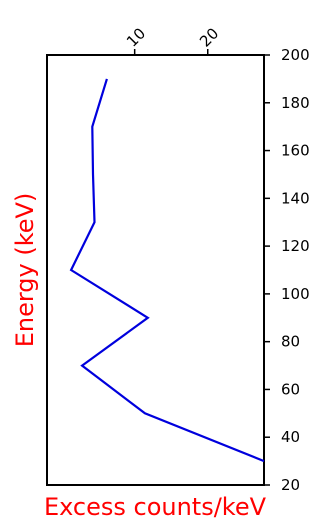 The image size is (321, 520). What do you see at coordinates (295, 246) in the screenshot?
I see `energy-tick-label: 120` at bounding box center [295, 246].